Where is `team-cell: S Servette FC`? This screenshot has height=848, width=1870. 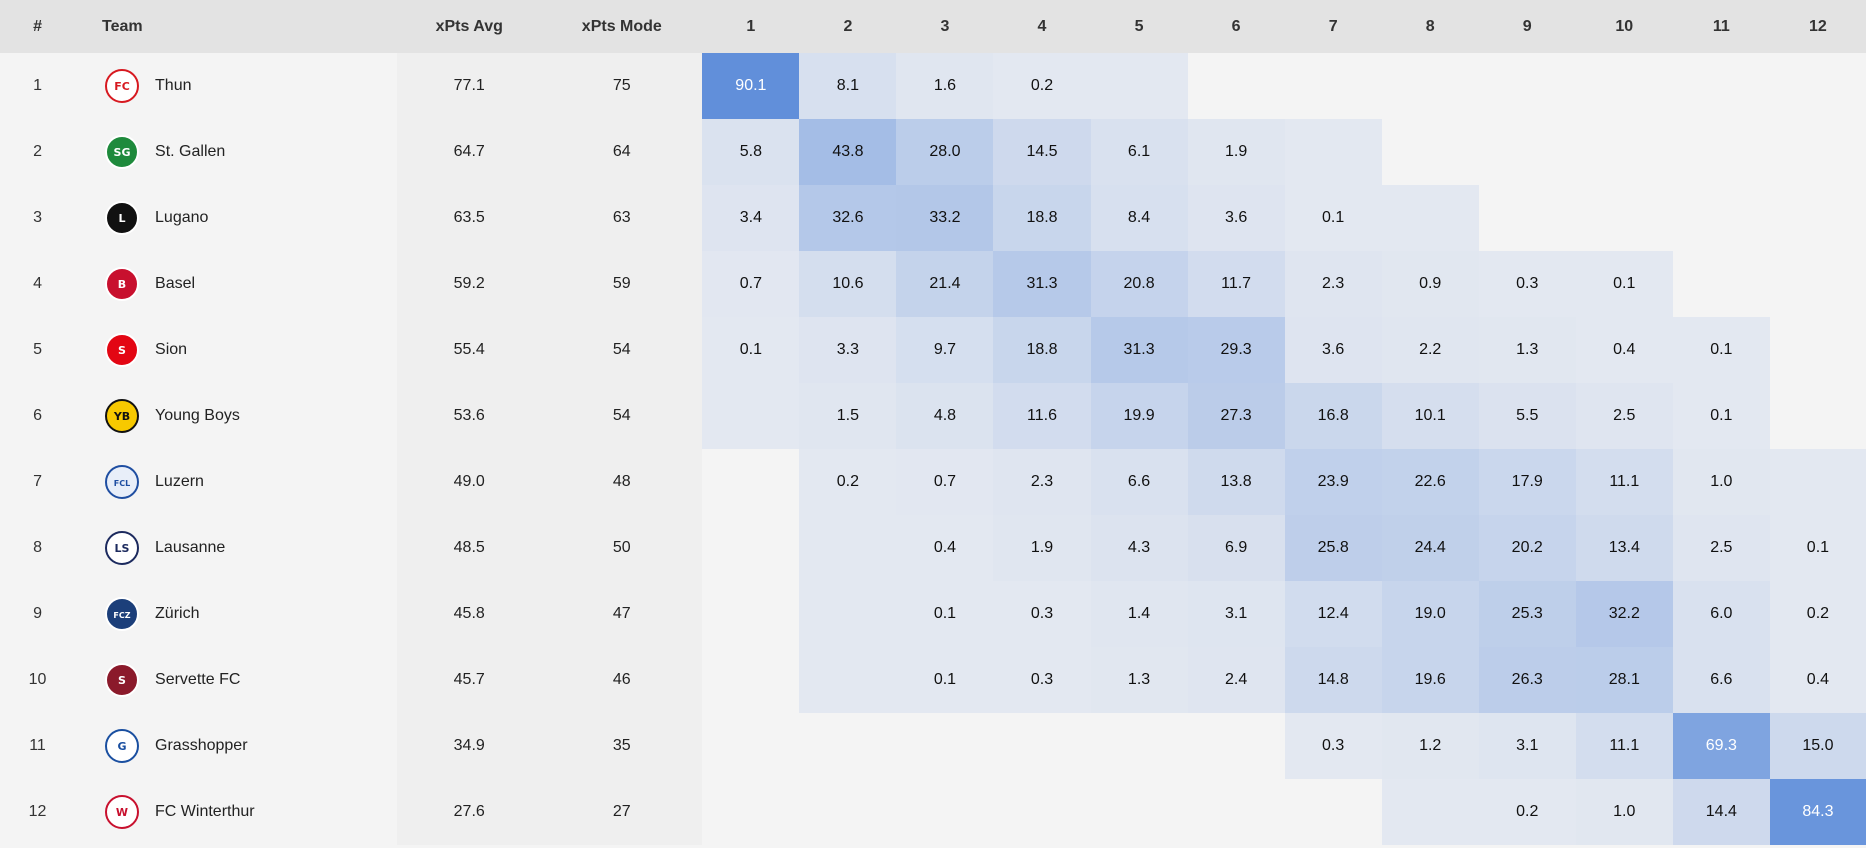
team-cell: S Servette FC is located at coordinates (236, 680).